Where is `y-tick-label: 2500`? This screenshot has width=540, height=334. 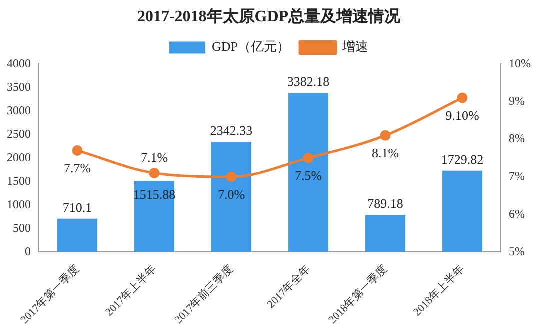
y-tick-label: 2500 is located at coordinates (19, 133).